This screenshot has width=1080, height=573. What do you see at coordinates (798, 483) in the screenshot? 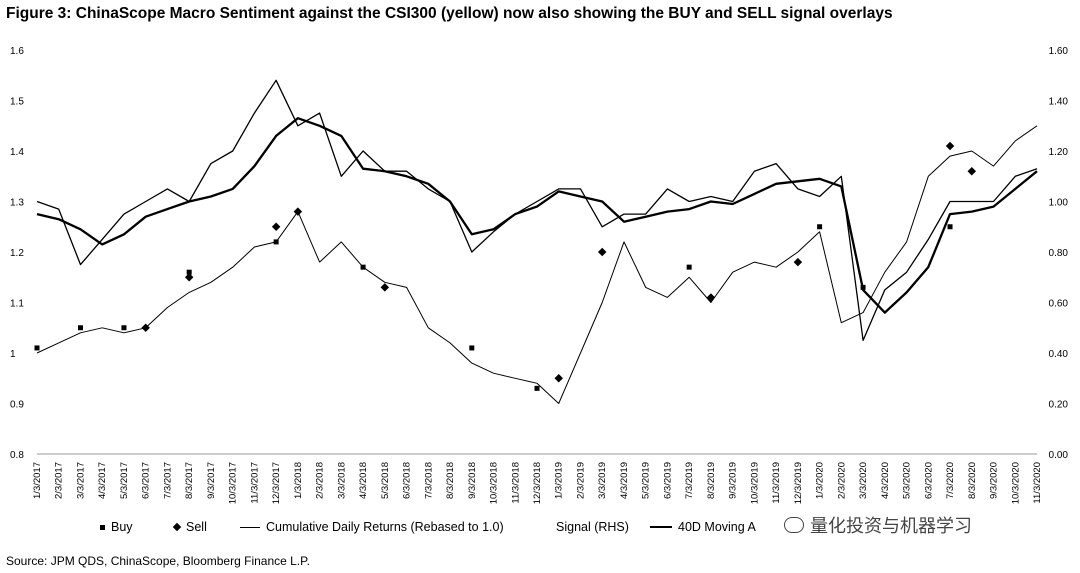
I see `x-tick-label: 12/3/2019` at bounding box center [798, 483].